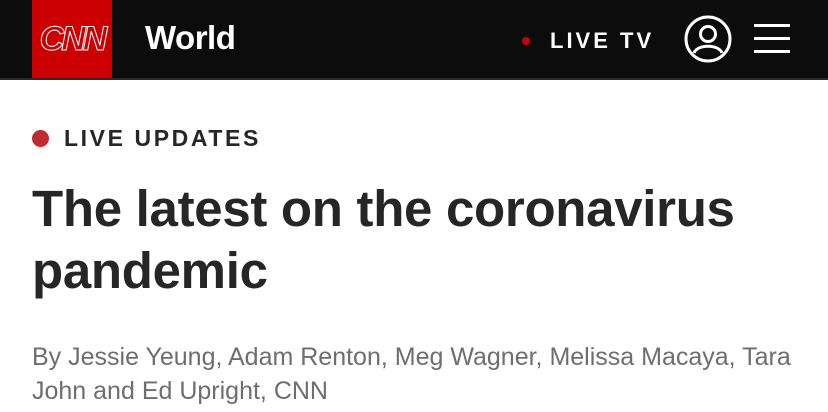 The image size is (828, 412). Describe the element at coordinates (602, 40) in the screenshot. I see `live-tv-label: LIVE TV` at that location.